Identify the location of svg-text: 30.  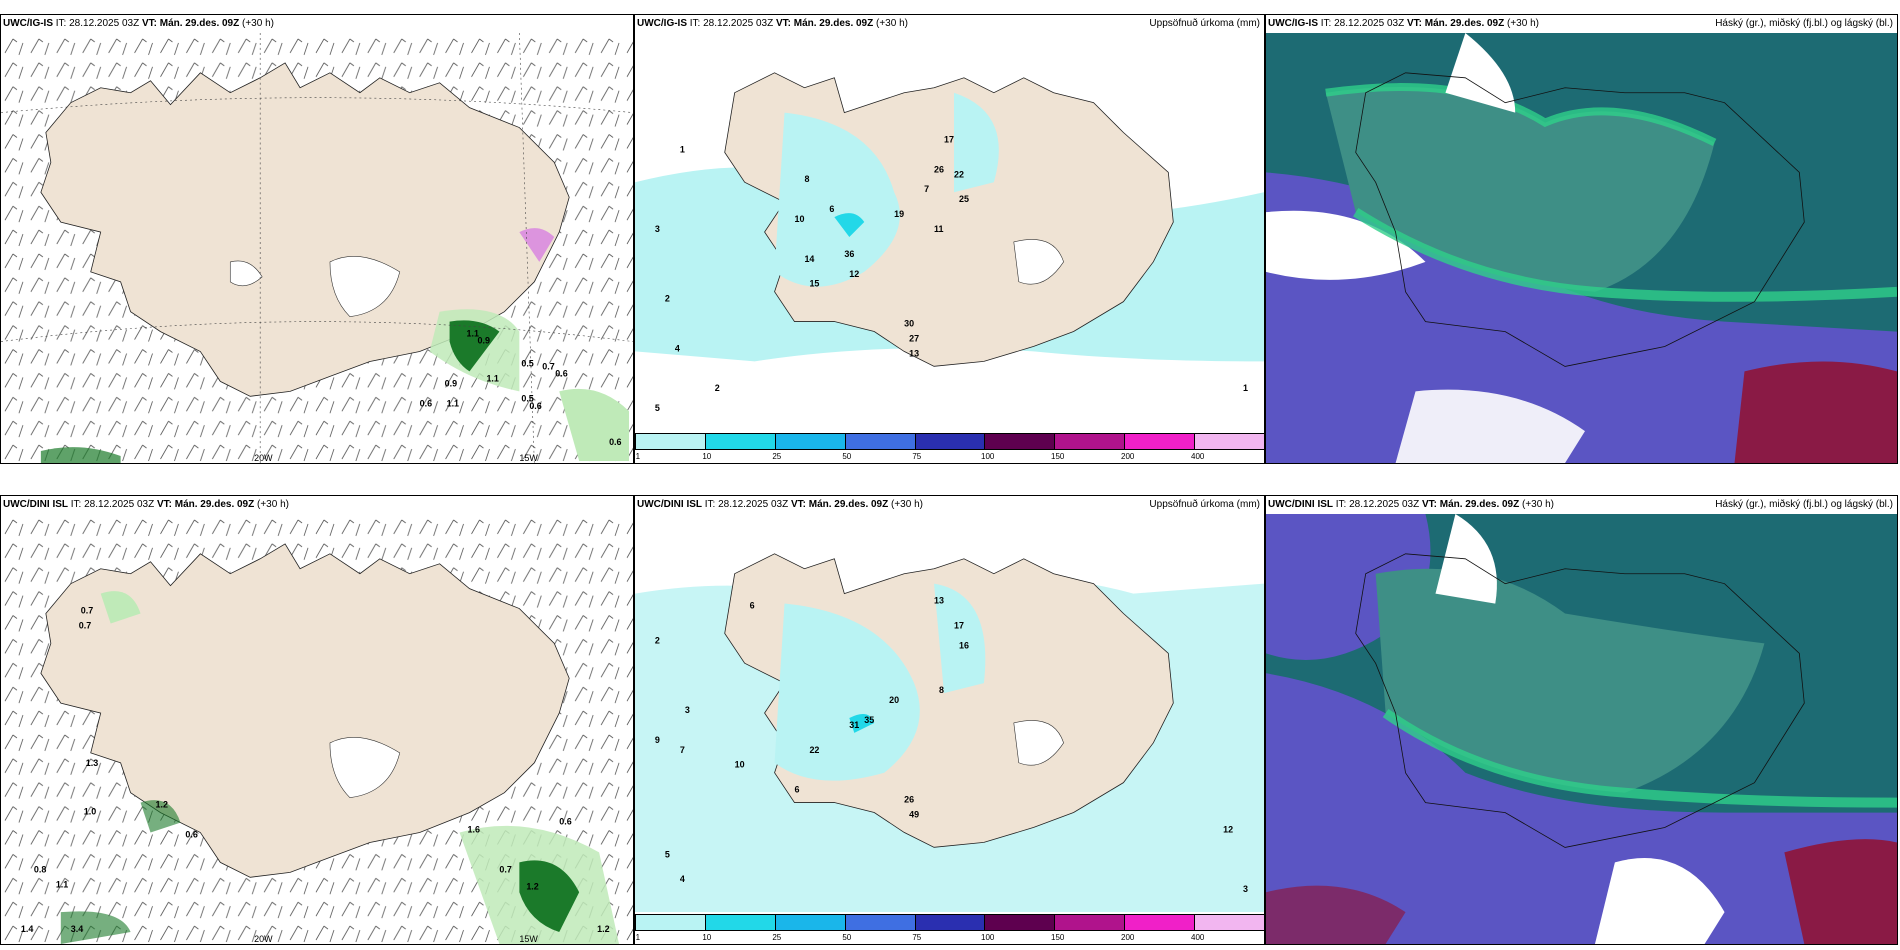
(909, 324).